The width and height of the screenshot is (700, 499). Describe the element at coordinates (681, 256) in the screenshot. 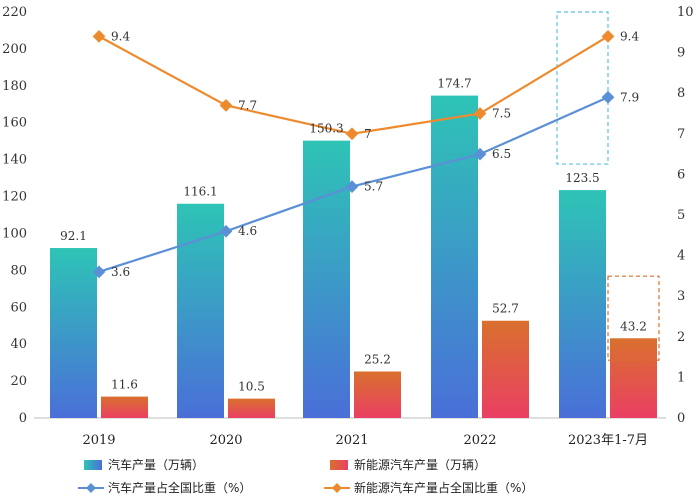

I see `y-right-tick-4: 4` at that location.